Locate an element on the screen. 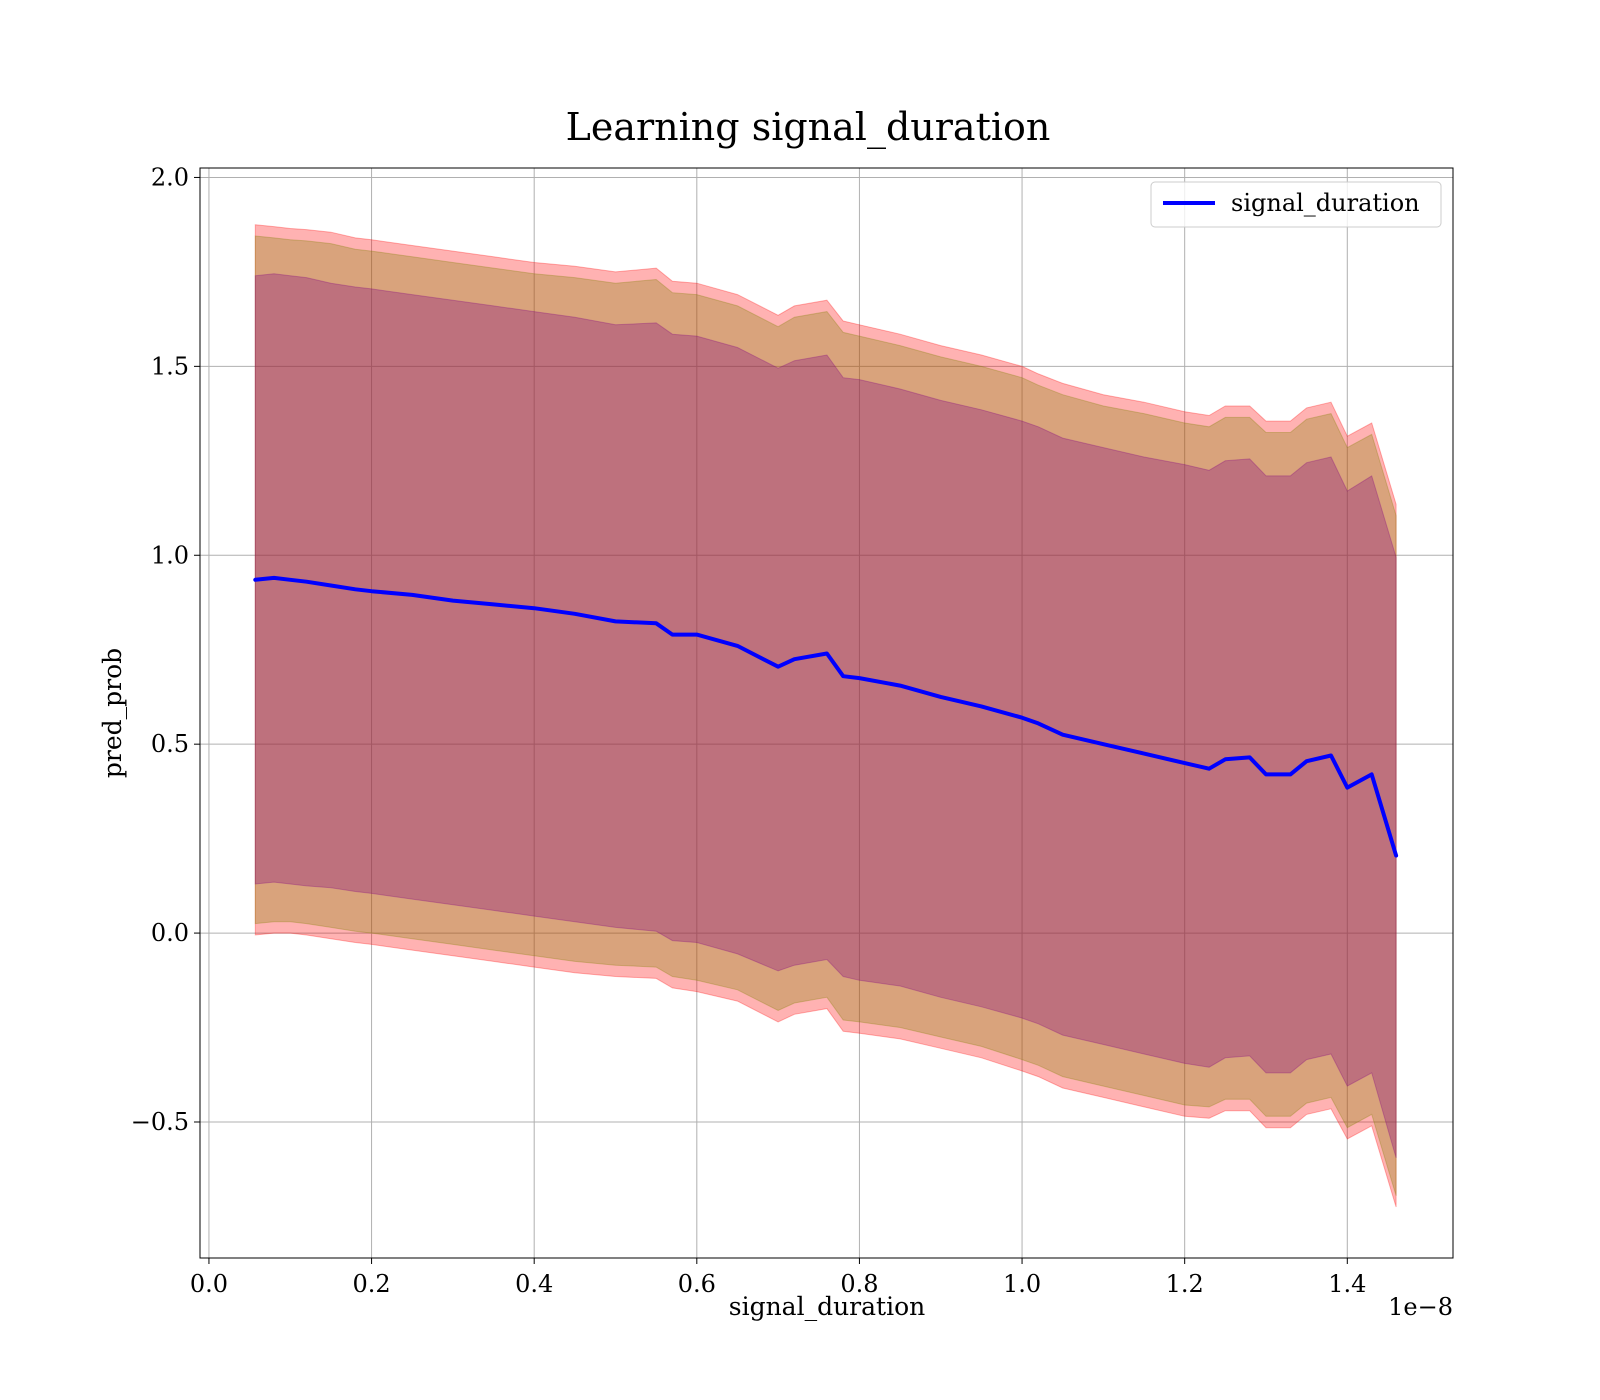  y-tick-label: 1.0 is located at coordinates (170, 555).